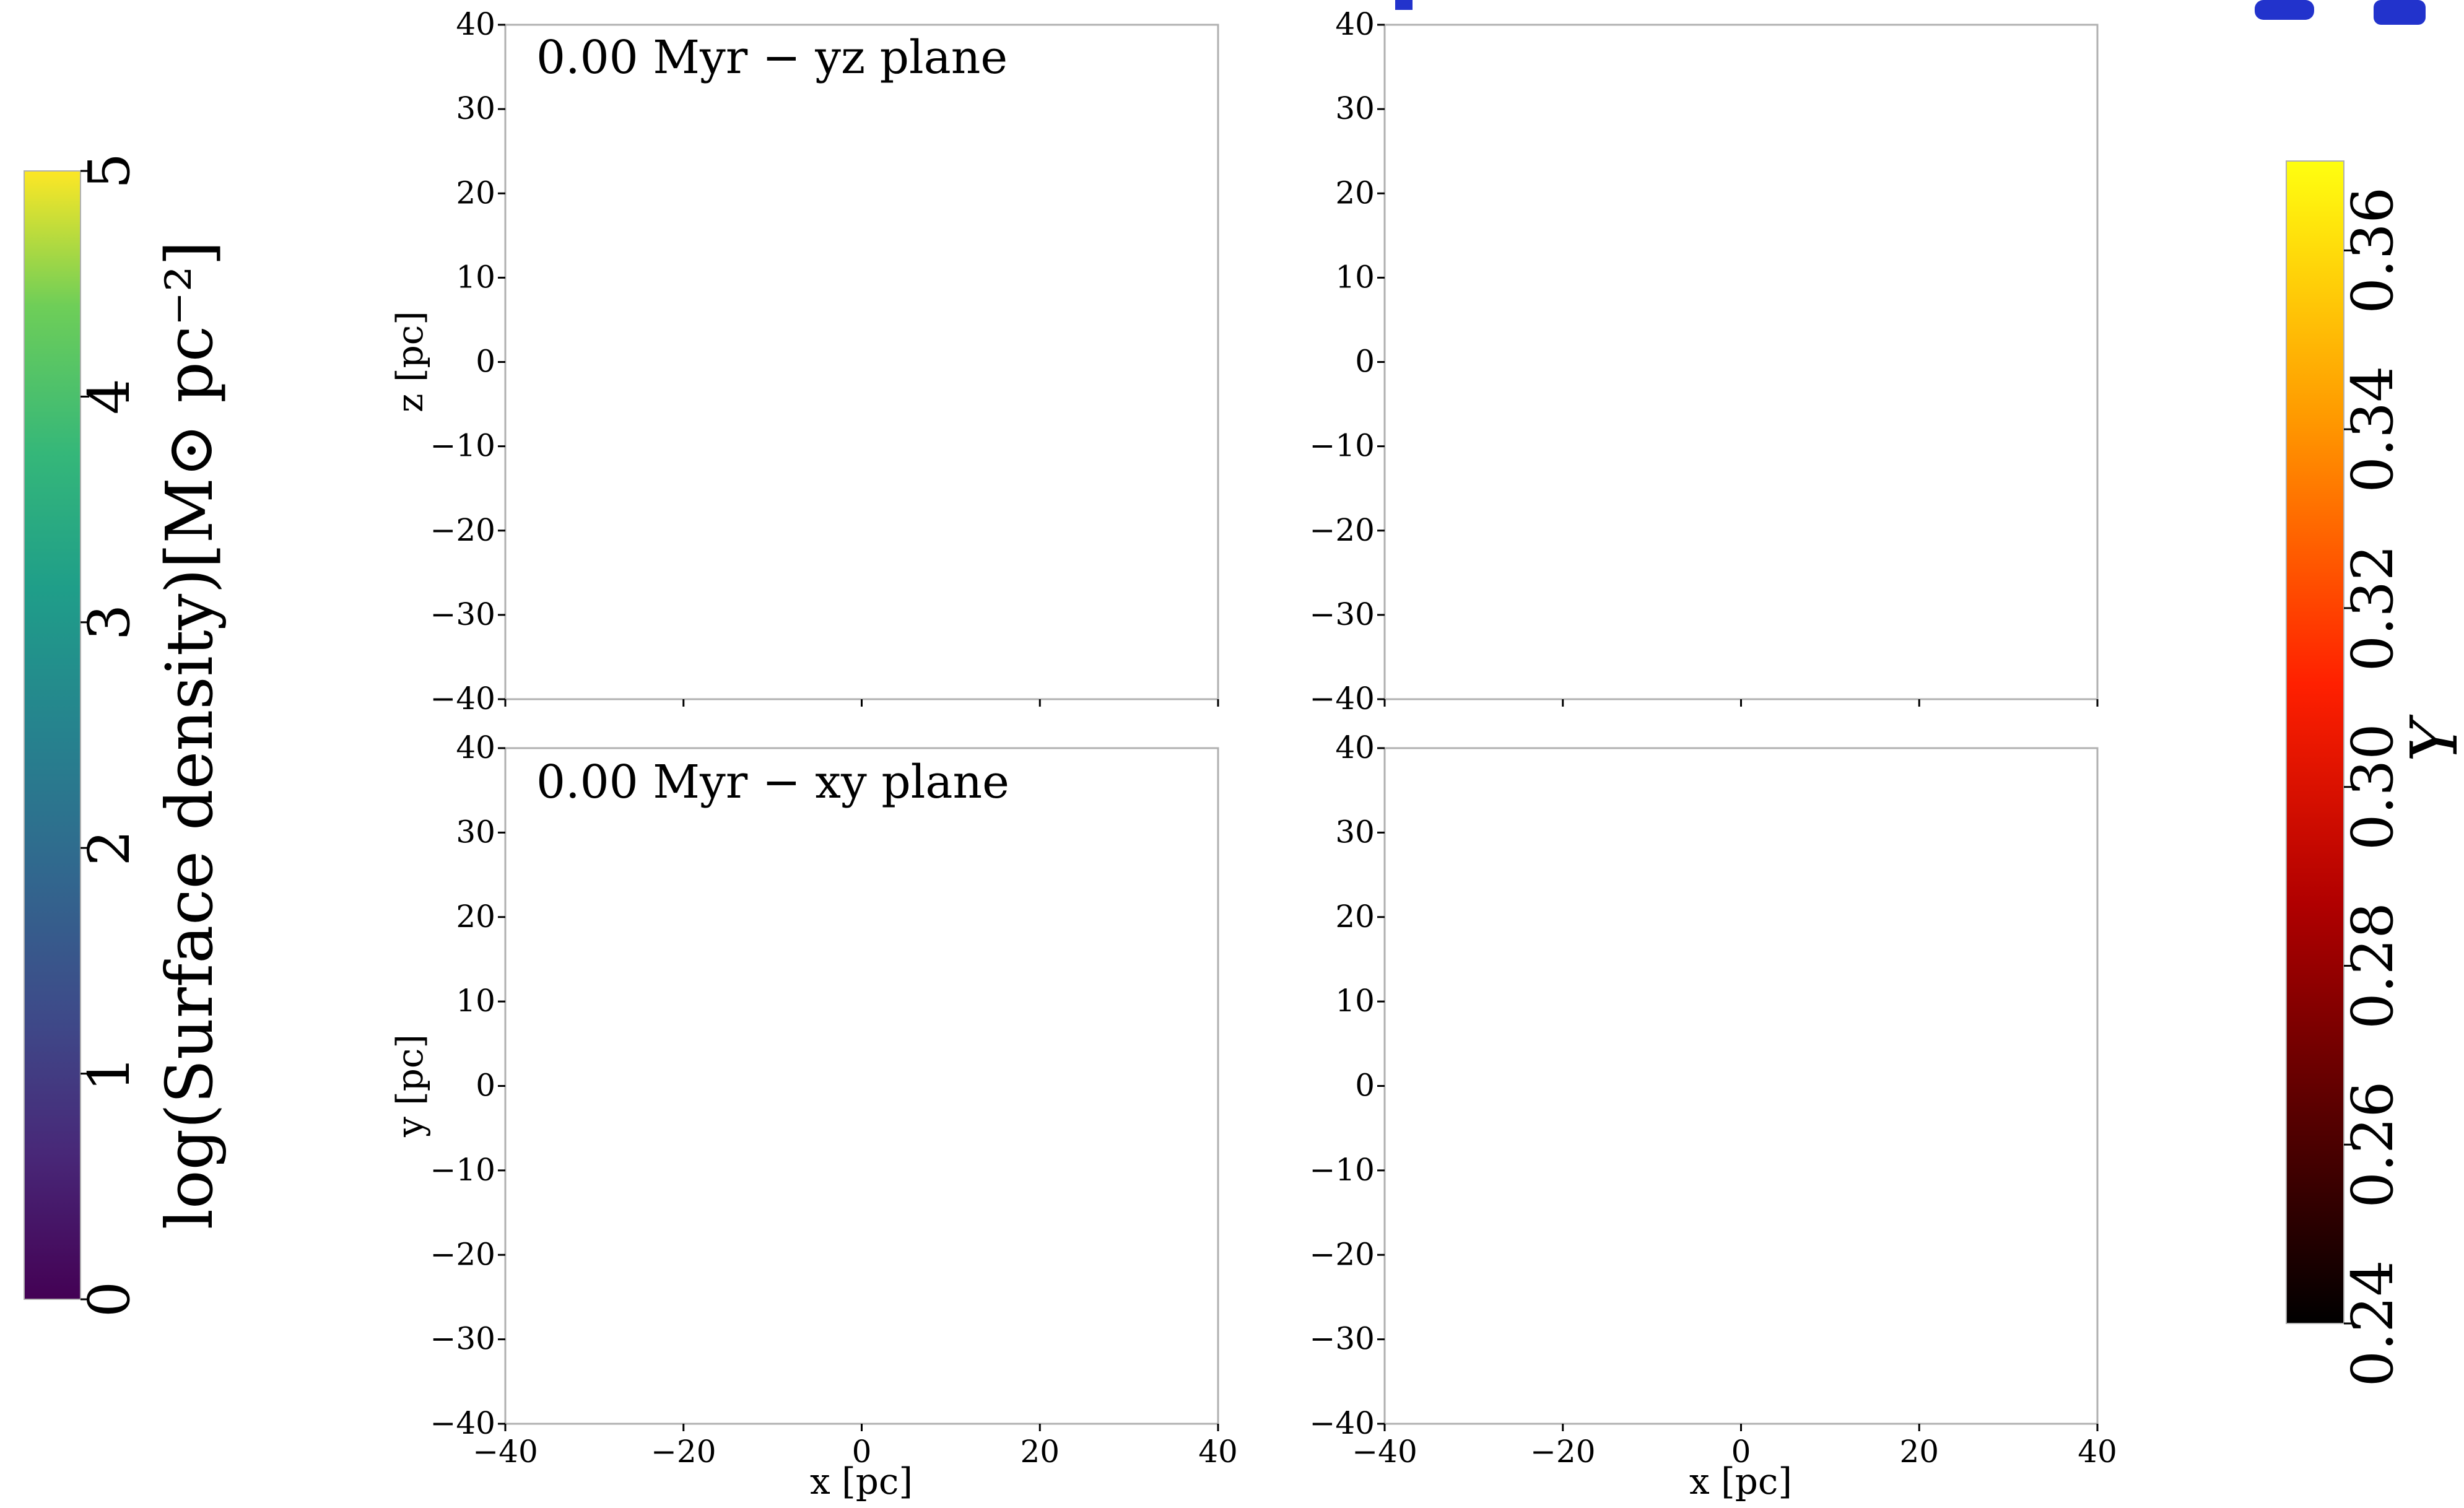 The image size is (2464, 1508). Describe the element at coordinates (410, 362) in the screenshot. I see `y-axis-label: z [pc]` at that location.